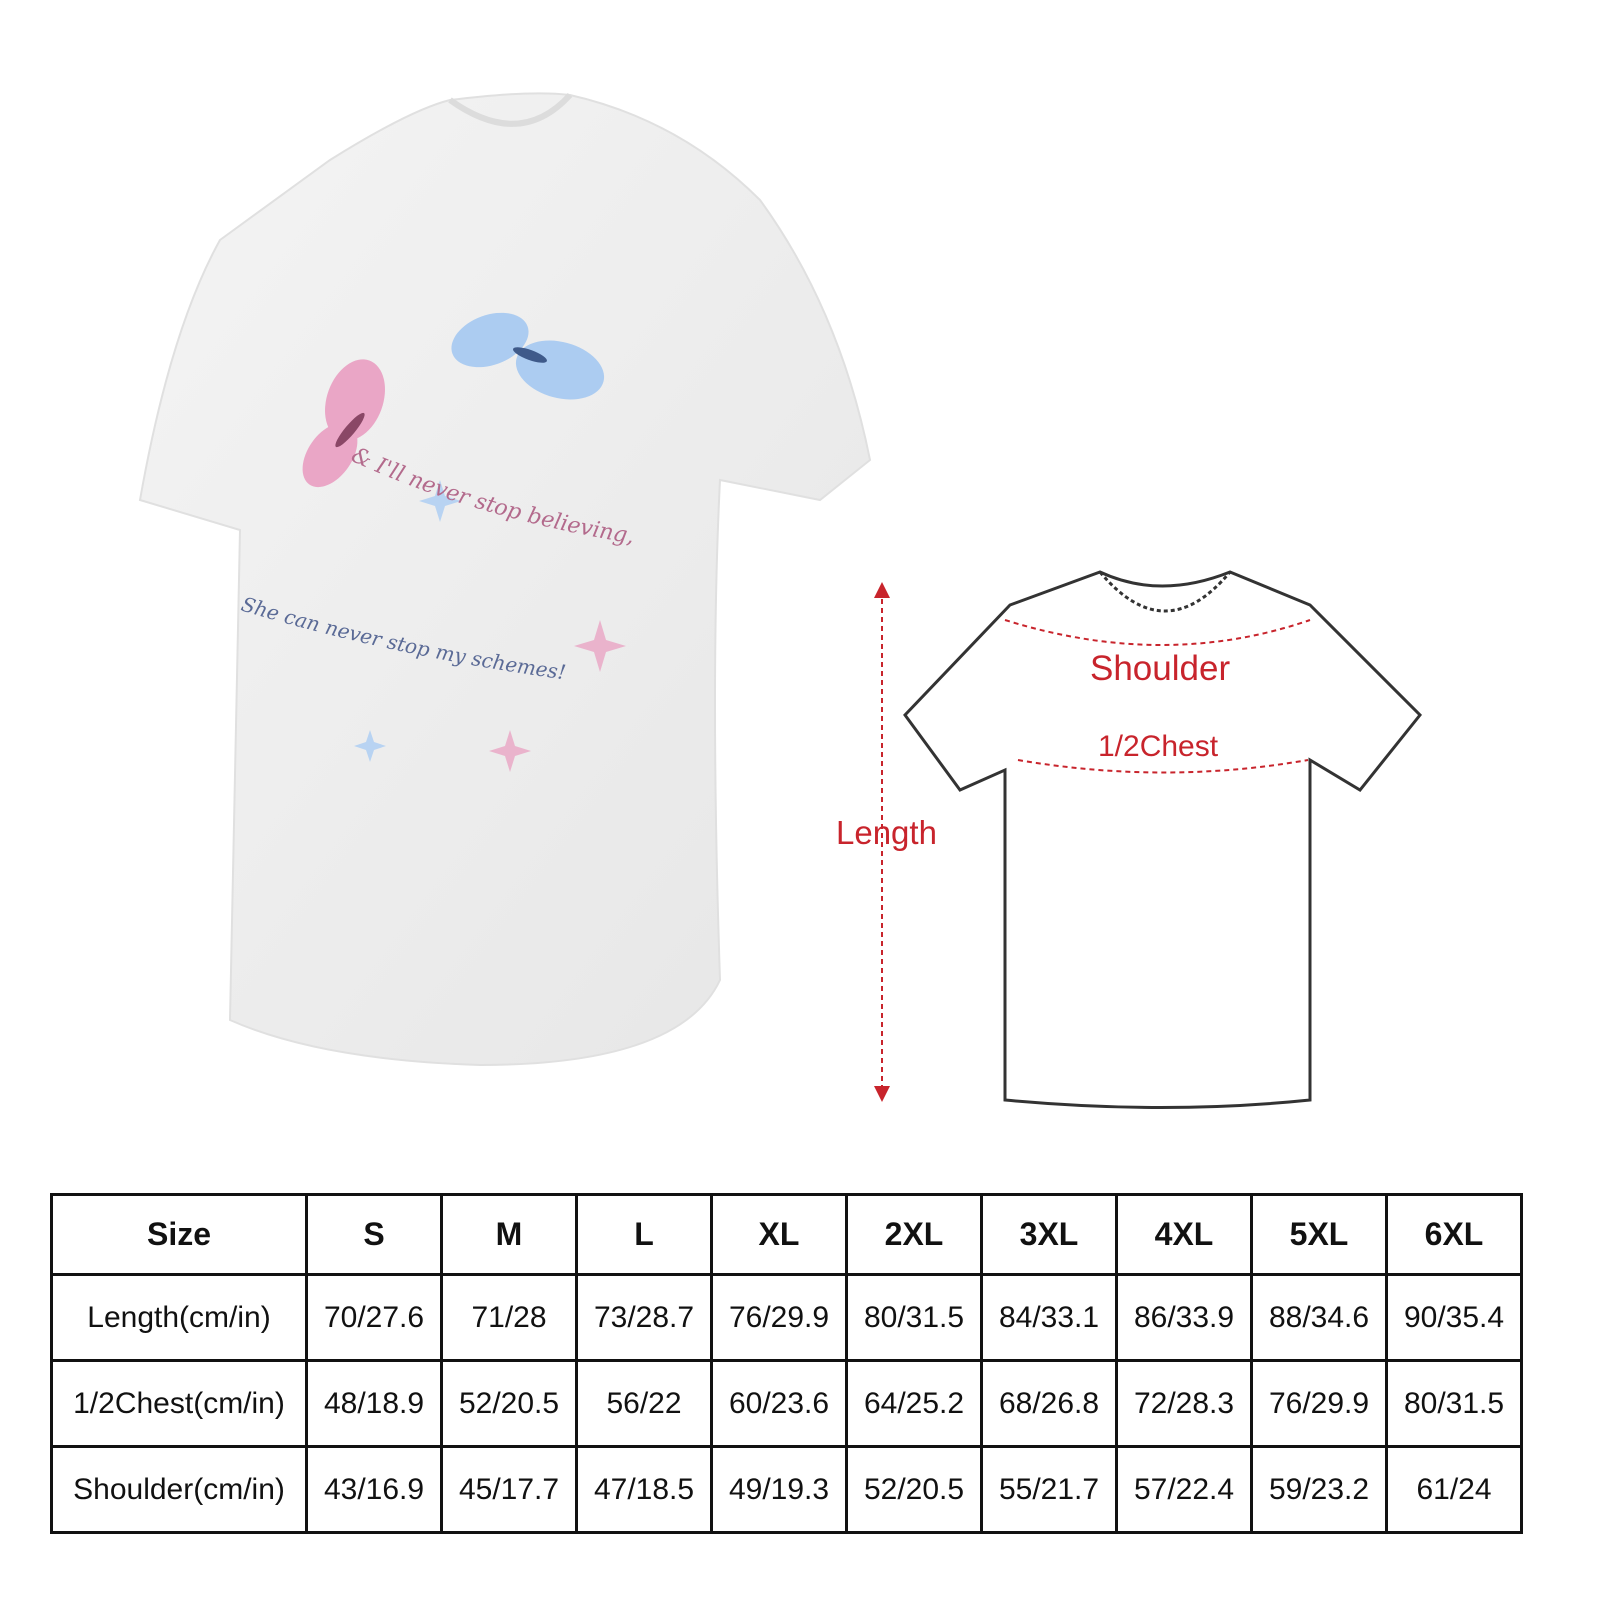  I want to click on table-cell: 47/18.5, so click(644, 1489).